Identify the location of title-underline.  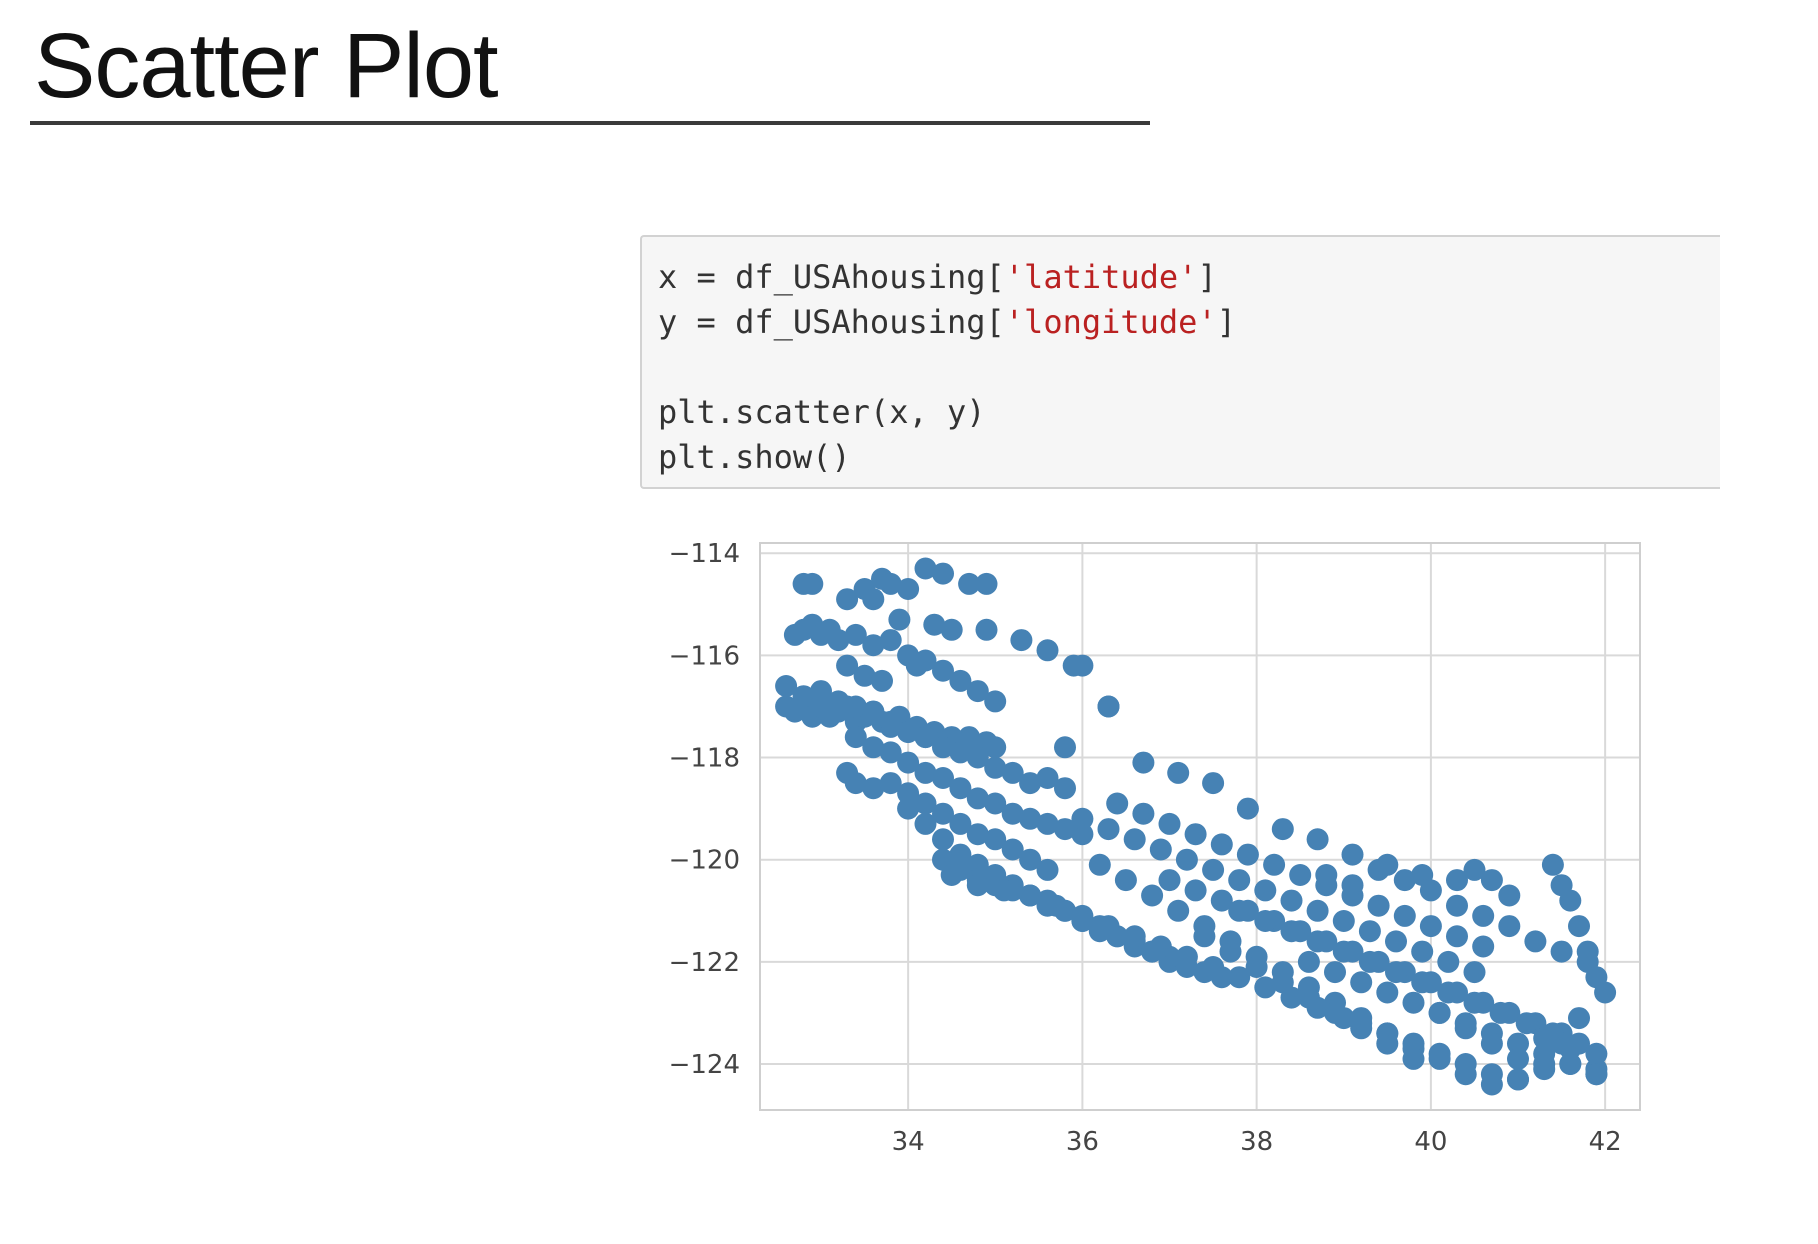
(590, 123).